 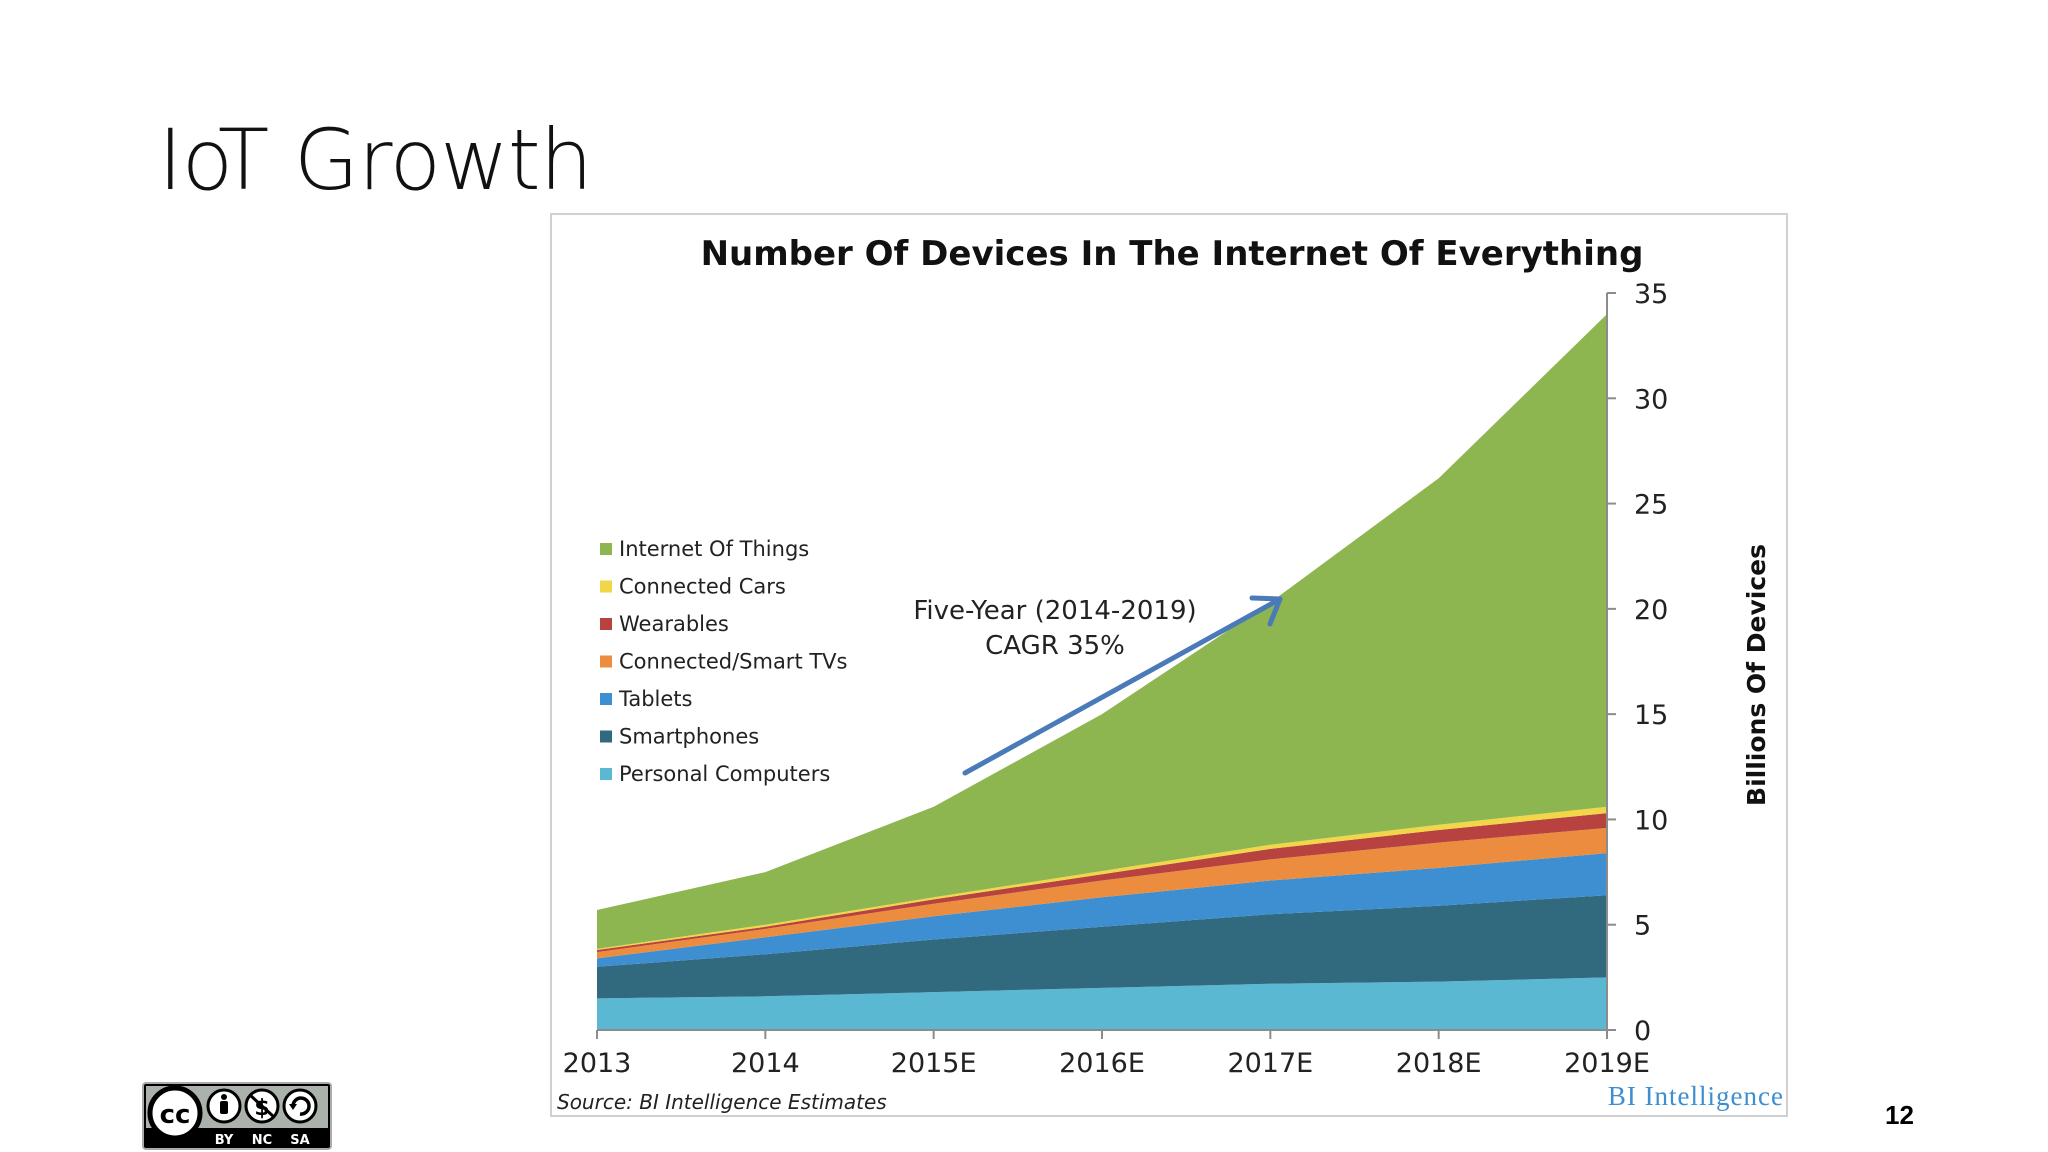 What do you see at coordinates (1651, 610) in the screenshot?
I see `y-tick-label: 20` at bounding box center [1651, 610].